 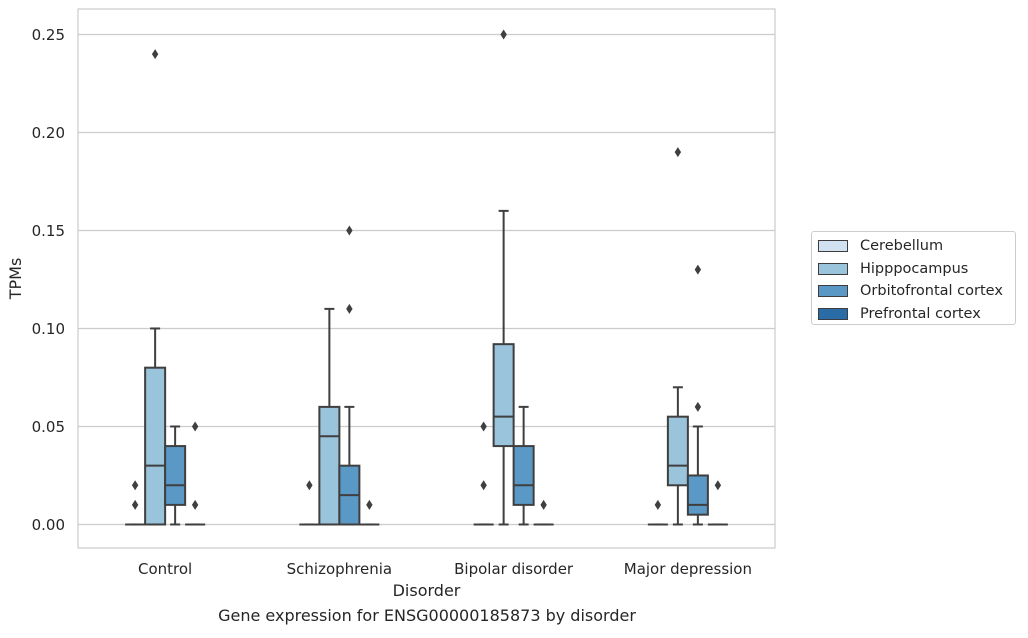 I want to click on y-tick-label: 0.10, so click(x=48, y=329).